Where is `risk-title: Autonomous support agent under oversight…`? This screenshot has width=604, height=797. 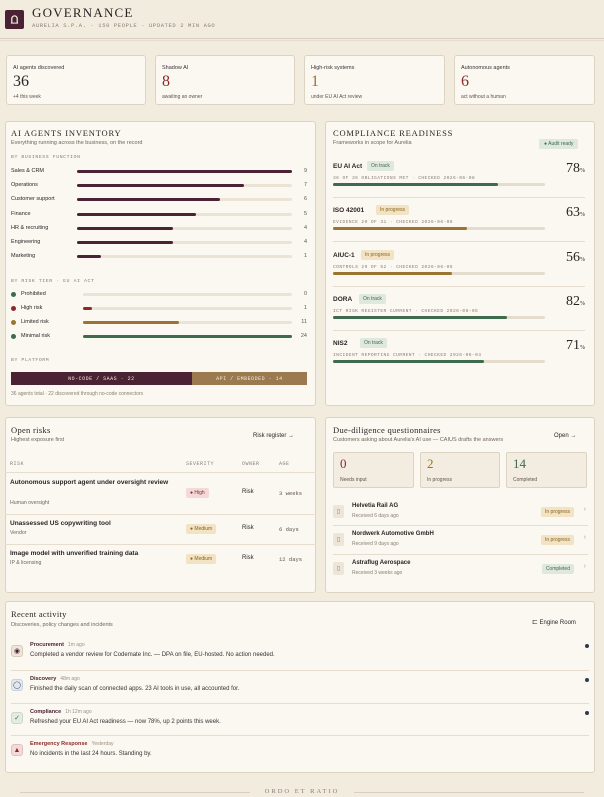 risk-title: Autonomous support agent under oversight… is located at coordinates (89, 482).